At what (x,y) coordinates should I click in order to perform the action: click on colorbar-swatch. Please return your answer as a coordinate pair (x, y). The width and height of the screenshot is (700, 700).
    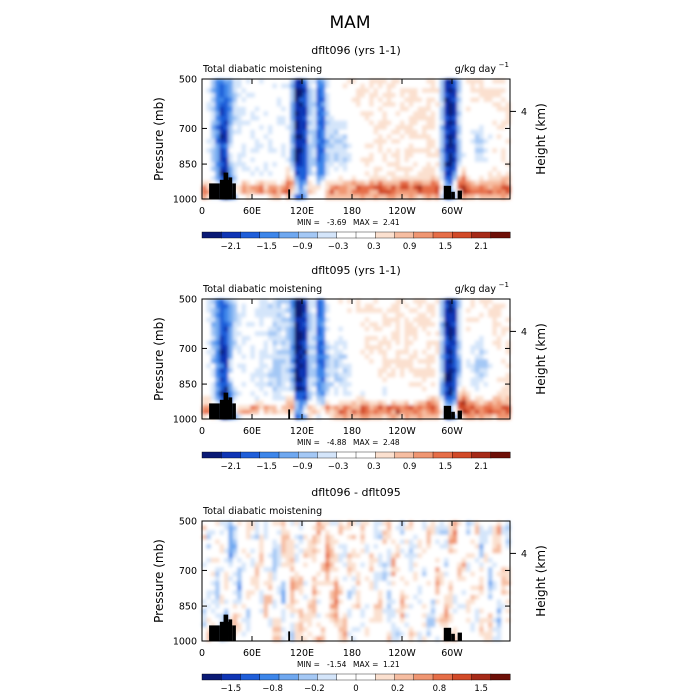
    Looking at the image, I should click on (442, 235).